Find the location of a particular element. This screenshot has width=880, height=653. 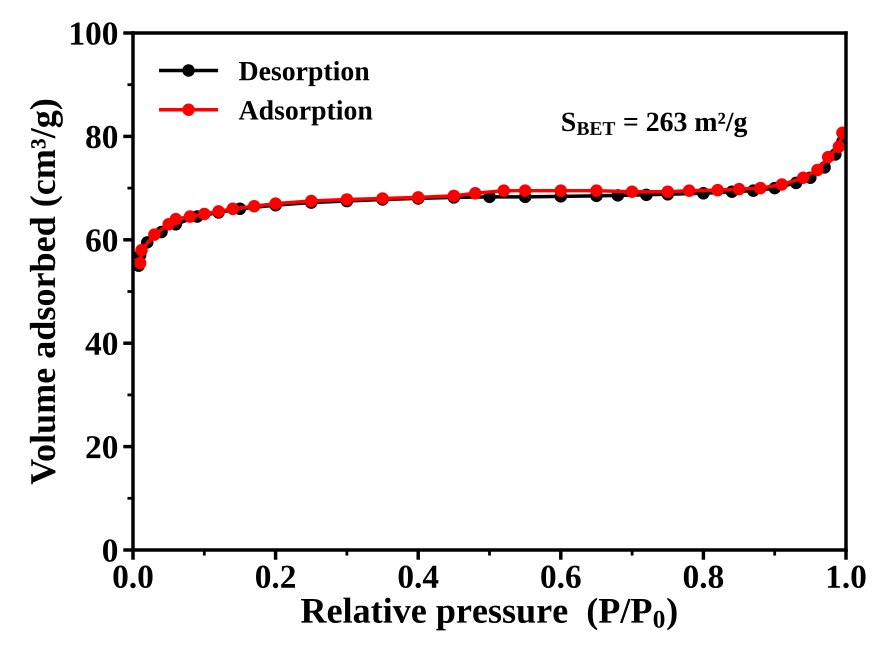

y-tick-label: 100 is located at coordinates (94, 33).